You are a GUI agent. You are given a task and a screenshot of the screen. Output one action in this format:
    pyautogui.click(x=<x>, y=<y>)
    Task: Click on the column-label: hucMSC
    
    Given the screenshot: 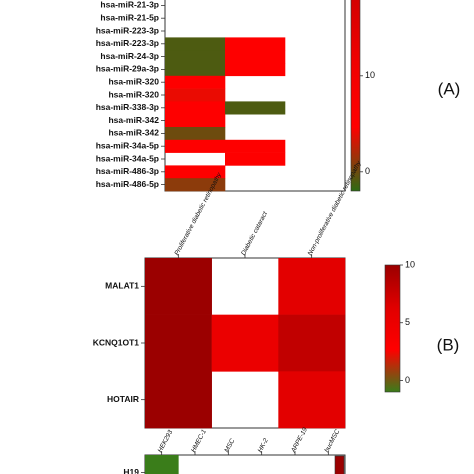 What is the action you would take?
    pyautogui.click(x=332, y=441)
    